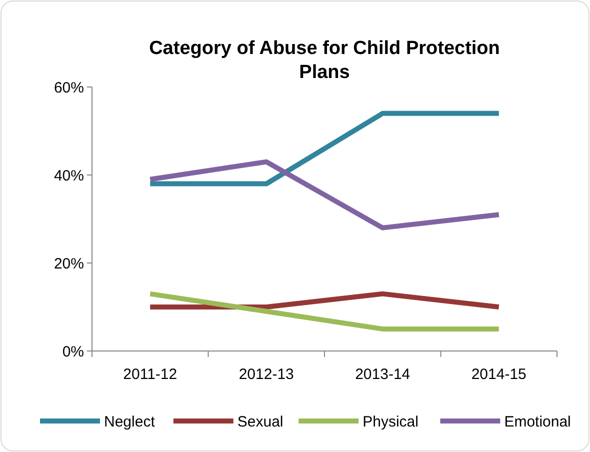 The image size is (590, 452). Describe the element at coordinates (266, 374) in the screenshot. I see `x-tick-label: 2012-13` at that location.